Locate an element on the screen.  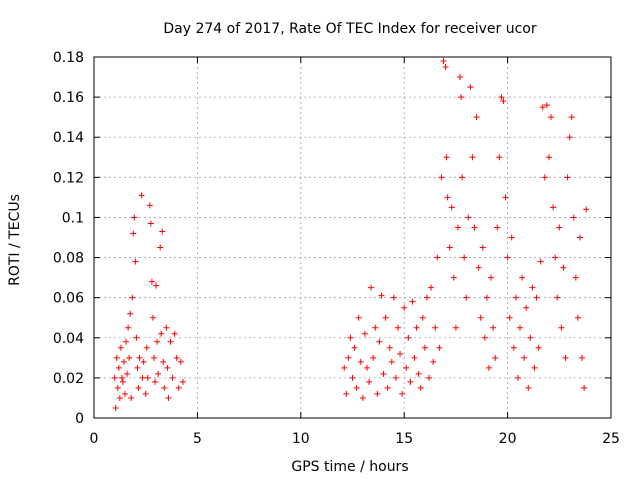
x-tick-label: 10 is located at coordinates (301, 439).